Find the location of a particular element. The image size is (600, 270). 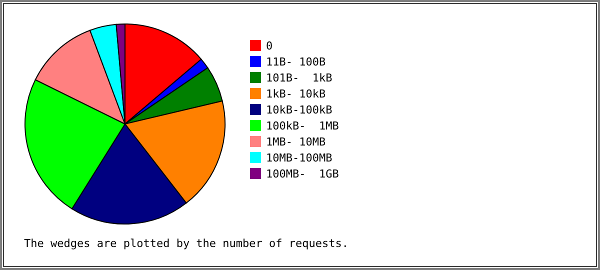

text: The wedges are plotted by the number of requests. is located at coordinates (186, 243).